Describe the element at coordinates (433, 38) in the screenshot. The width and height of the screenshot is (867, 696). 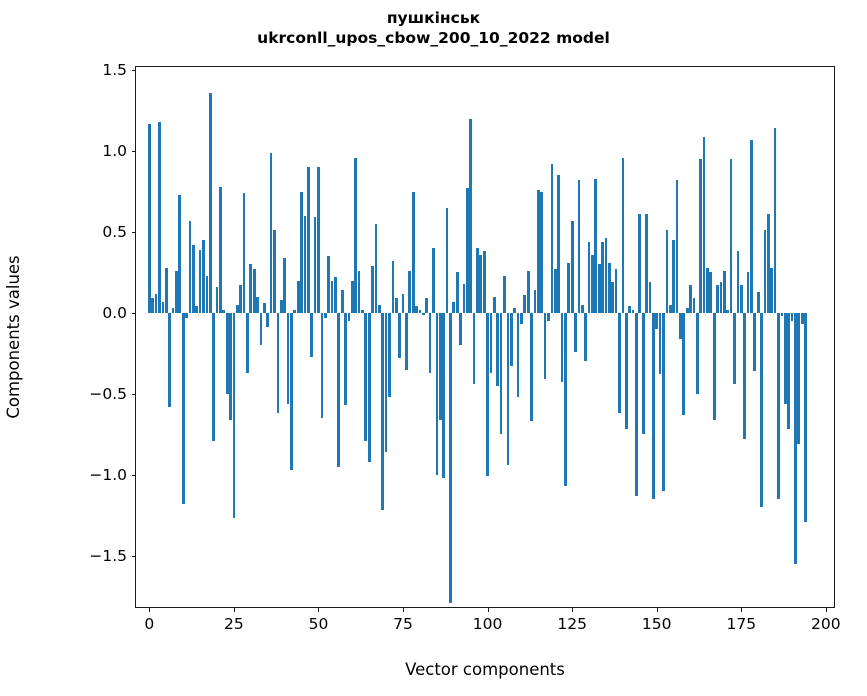
I see `chart-title-line-2: ukrconll_upos_cbow_200_10_2022 model` at that location.